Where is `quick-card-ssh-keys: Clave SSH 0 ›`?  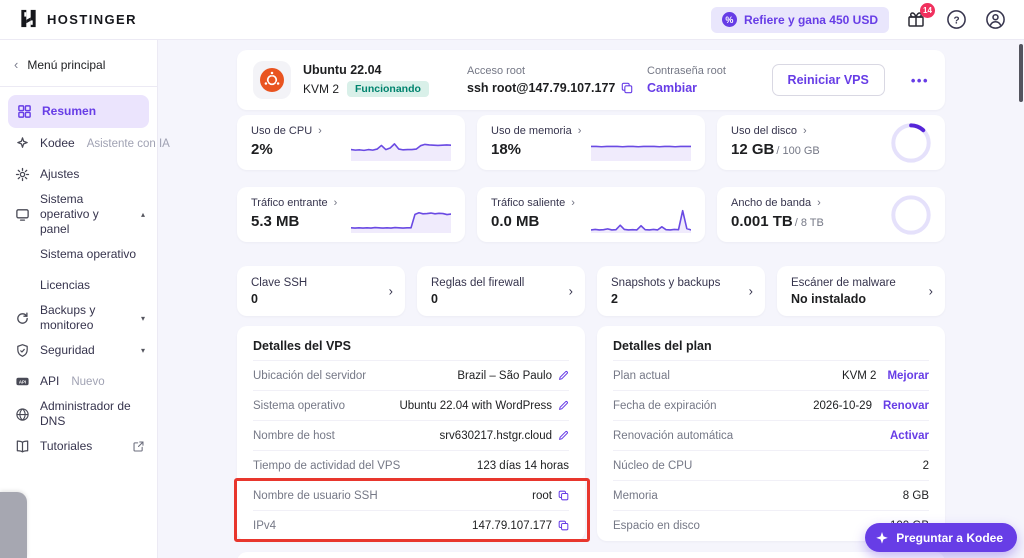 quick-card-ssh-keys: Clave SSH 0 › is located at coordinates (321, 291).